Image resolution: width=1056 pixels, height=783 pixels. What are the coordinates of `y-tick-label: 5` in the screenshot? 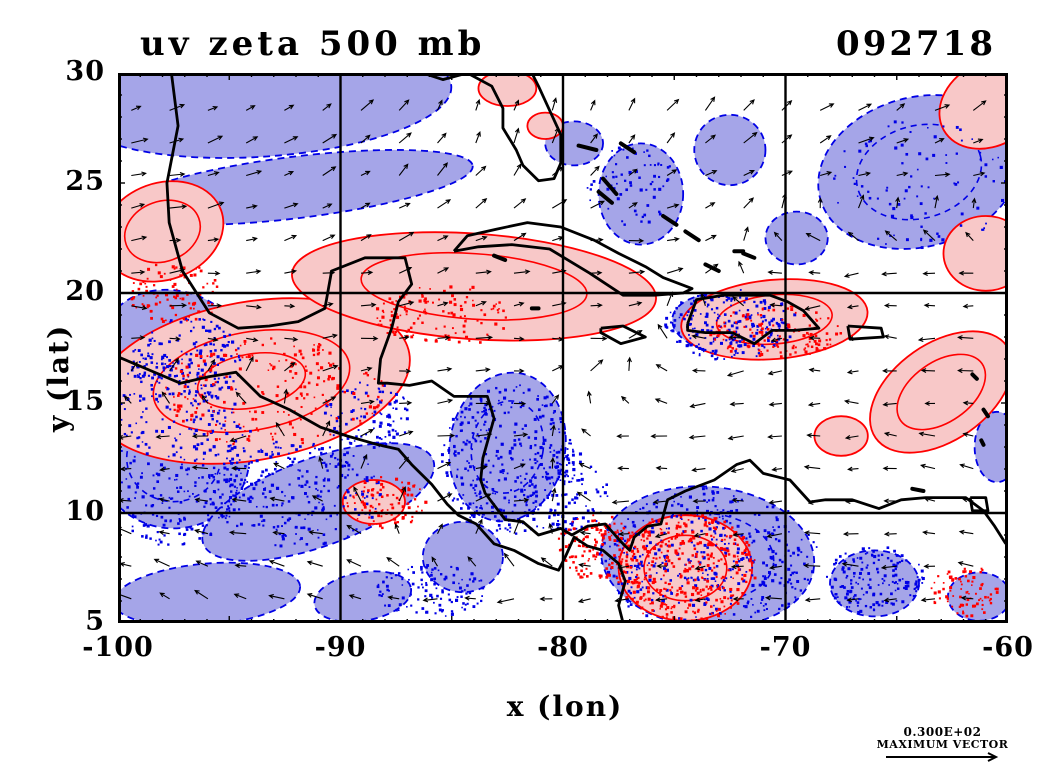 It's located at (95, 621).